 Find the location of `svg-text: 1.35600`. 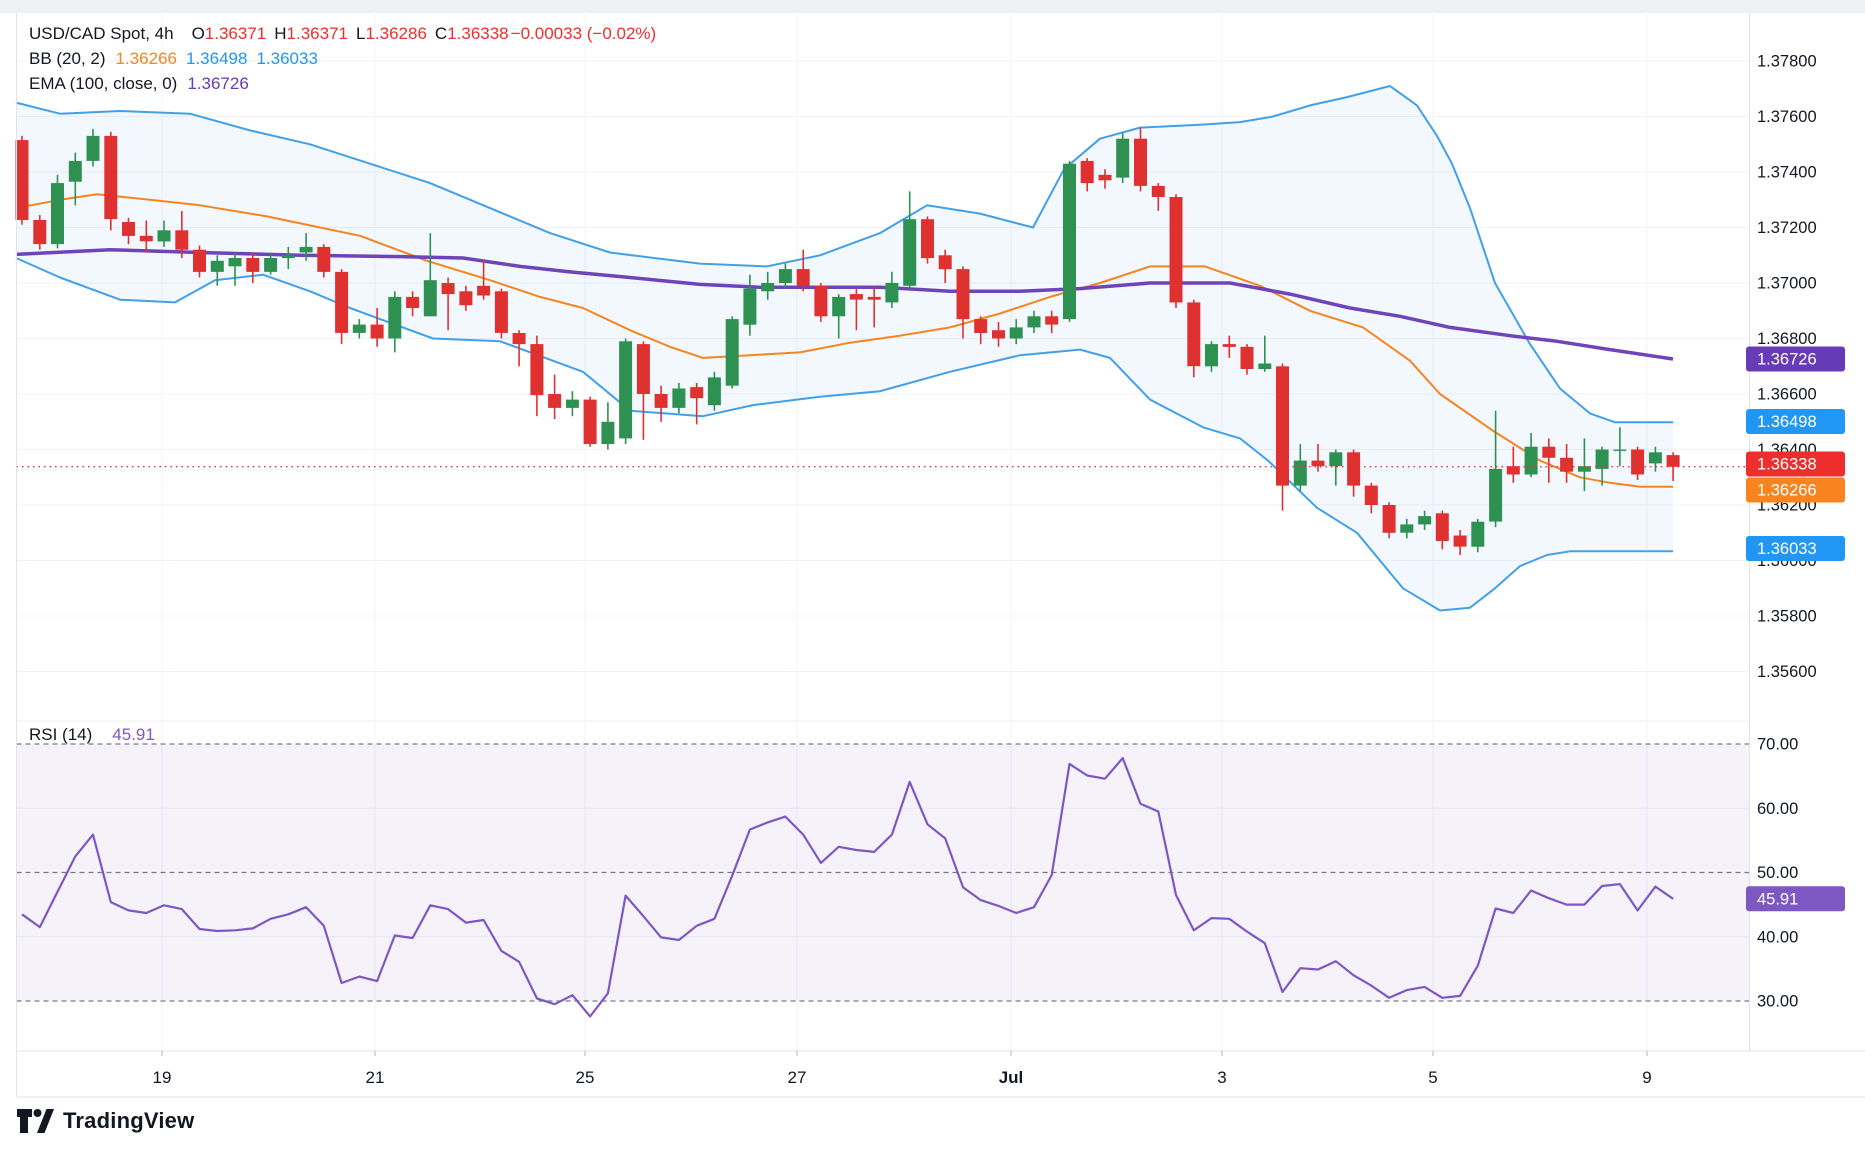

svg-text: 1.35600 is located at coordinates (1787, 672).